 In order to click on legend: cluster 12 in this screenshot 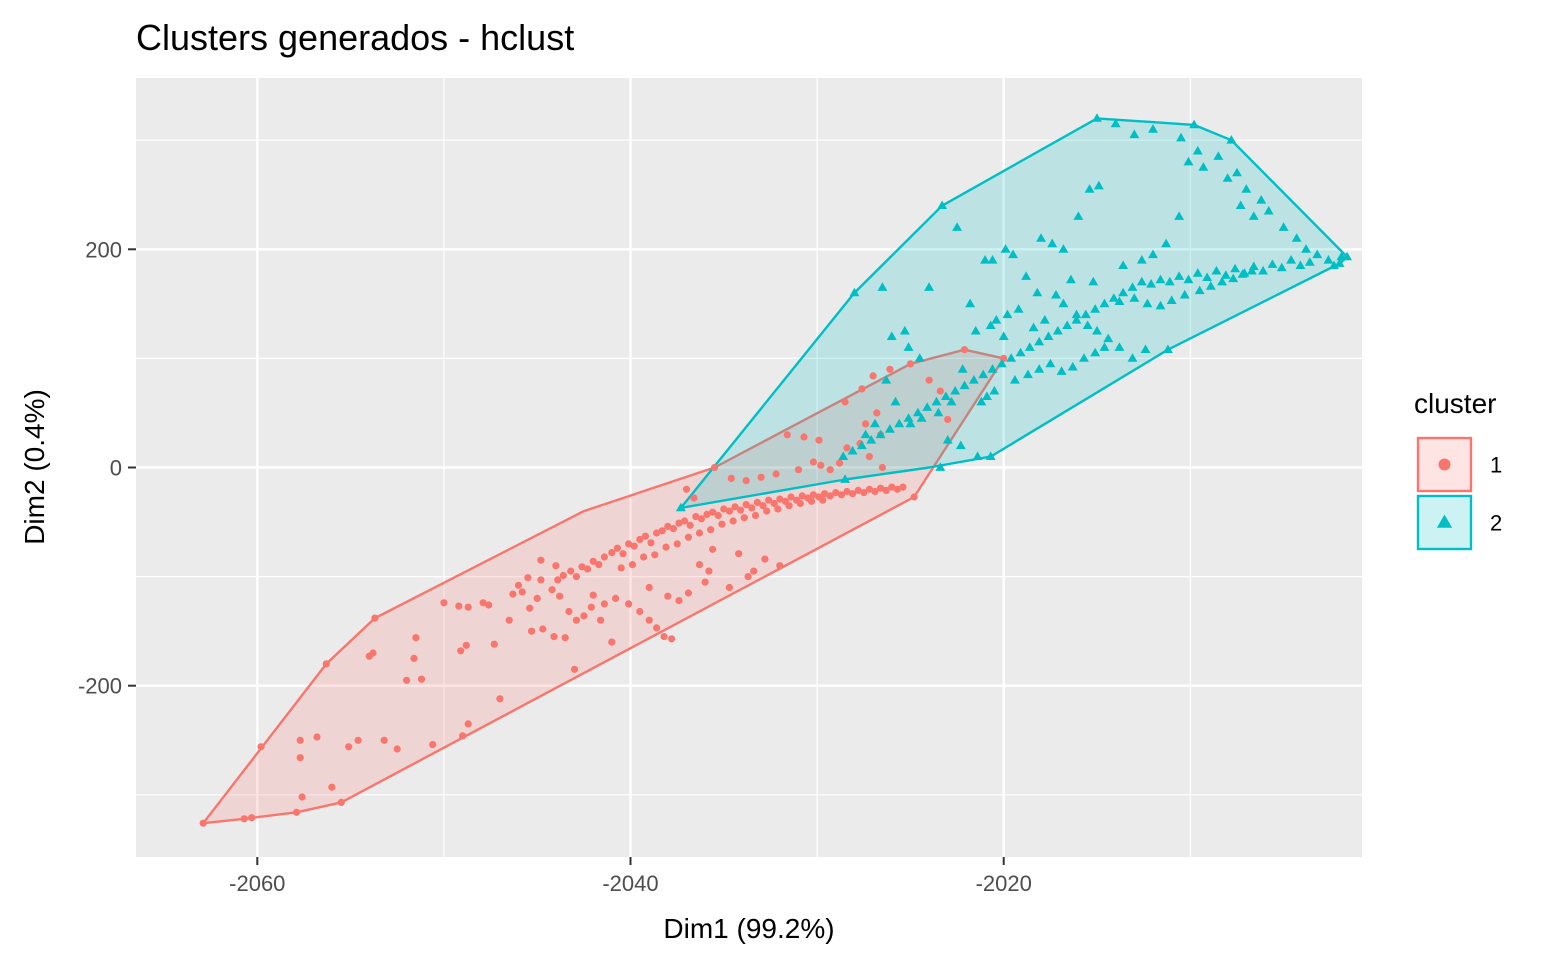, I will do `click(1458, 469)`.